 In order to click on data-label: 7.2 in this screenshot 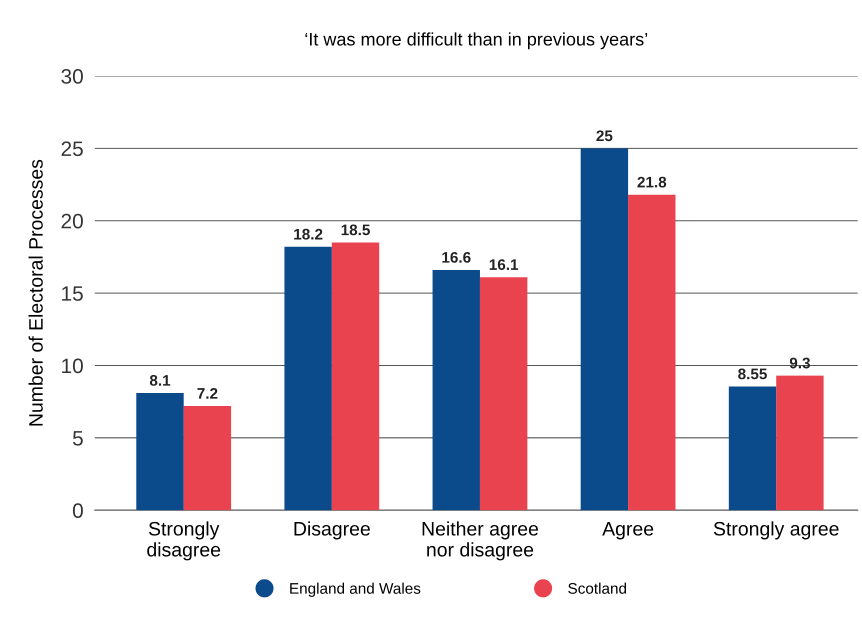, I will do `click(207, 393)`.